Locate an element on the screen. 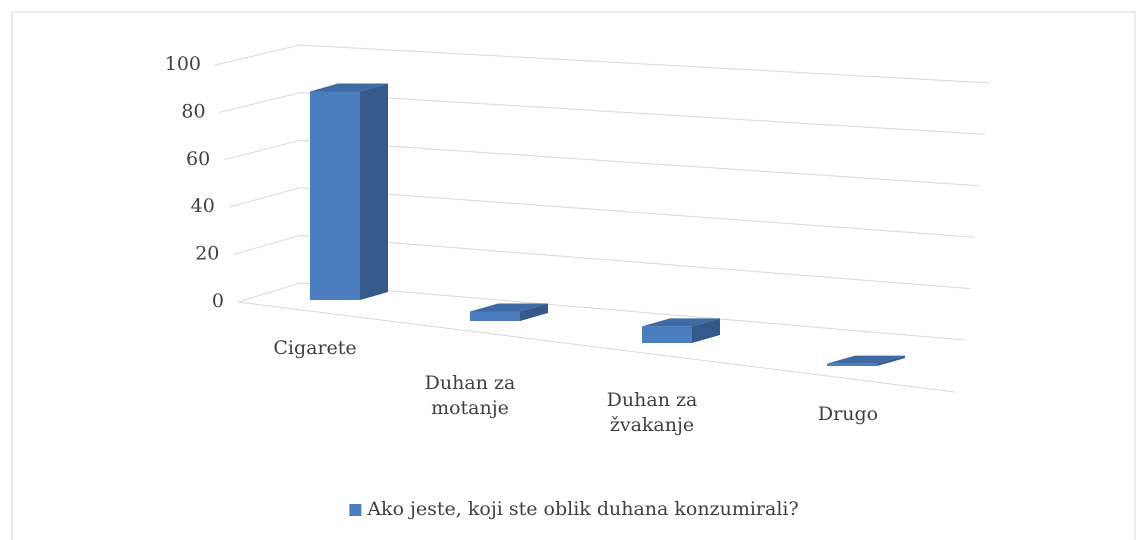  x-tick-label-box: Cigarete is located at coordinates (315, 348).